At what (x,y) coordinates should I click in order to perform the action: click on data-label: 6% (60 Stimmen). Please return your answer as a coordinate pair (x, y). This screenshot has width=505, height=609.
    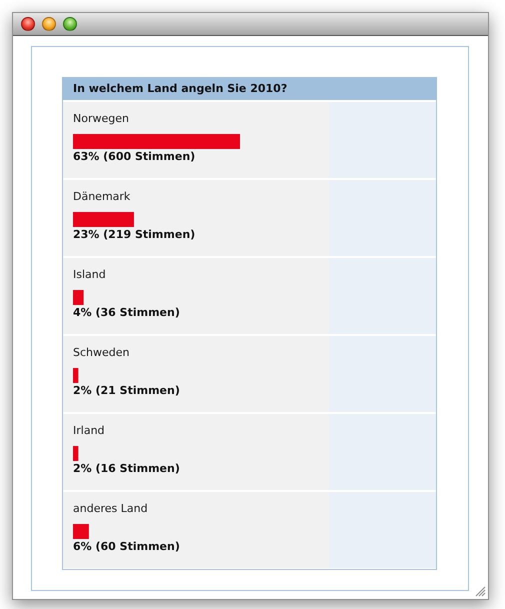
    Looking at the image, I should click on (126, 546).